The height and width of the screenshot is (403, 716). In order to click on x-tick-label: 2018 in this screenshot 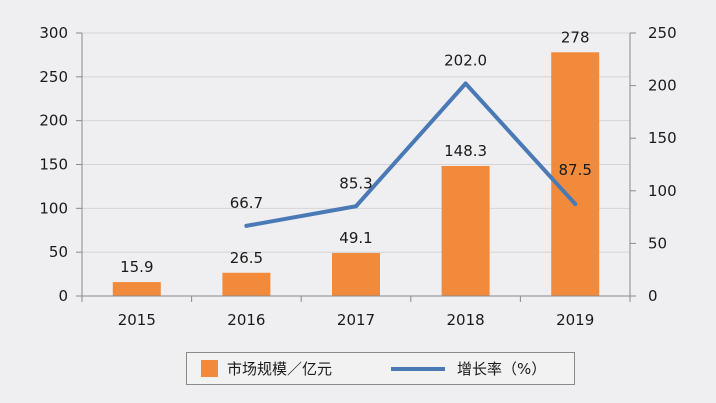, I will do `click(466, 320)`.